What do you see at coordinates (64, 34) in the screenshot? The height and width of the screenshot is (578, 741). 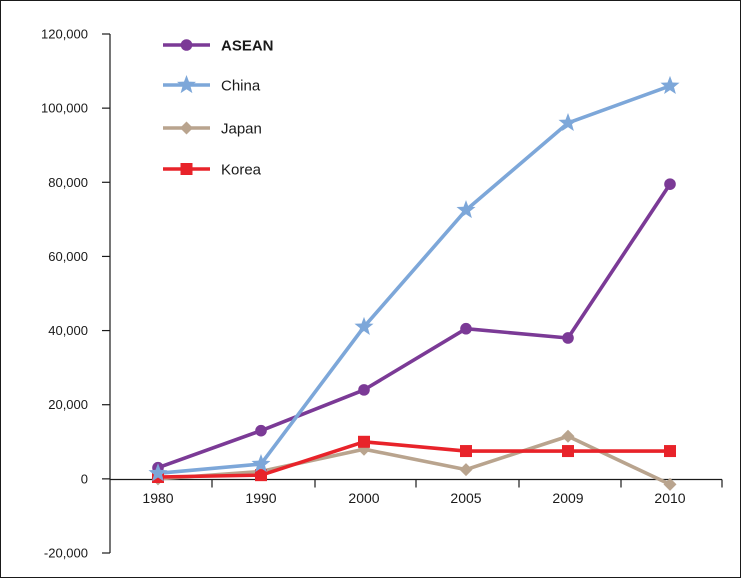 I see `y-tick-label: 120,000` at bounding box center [64, 34].